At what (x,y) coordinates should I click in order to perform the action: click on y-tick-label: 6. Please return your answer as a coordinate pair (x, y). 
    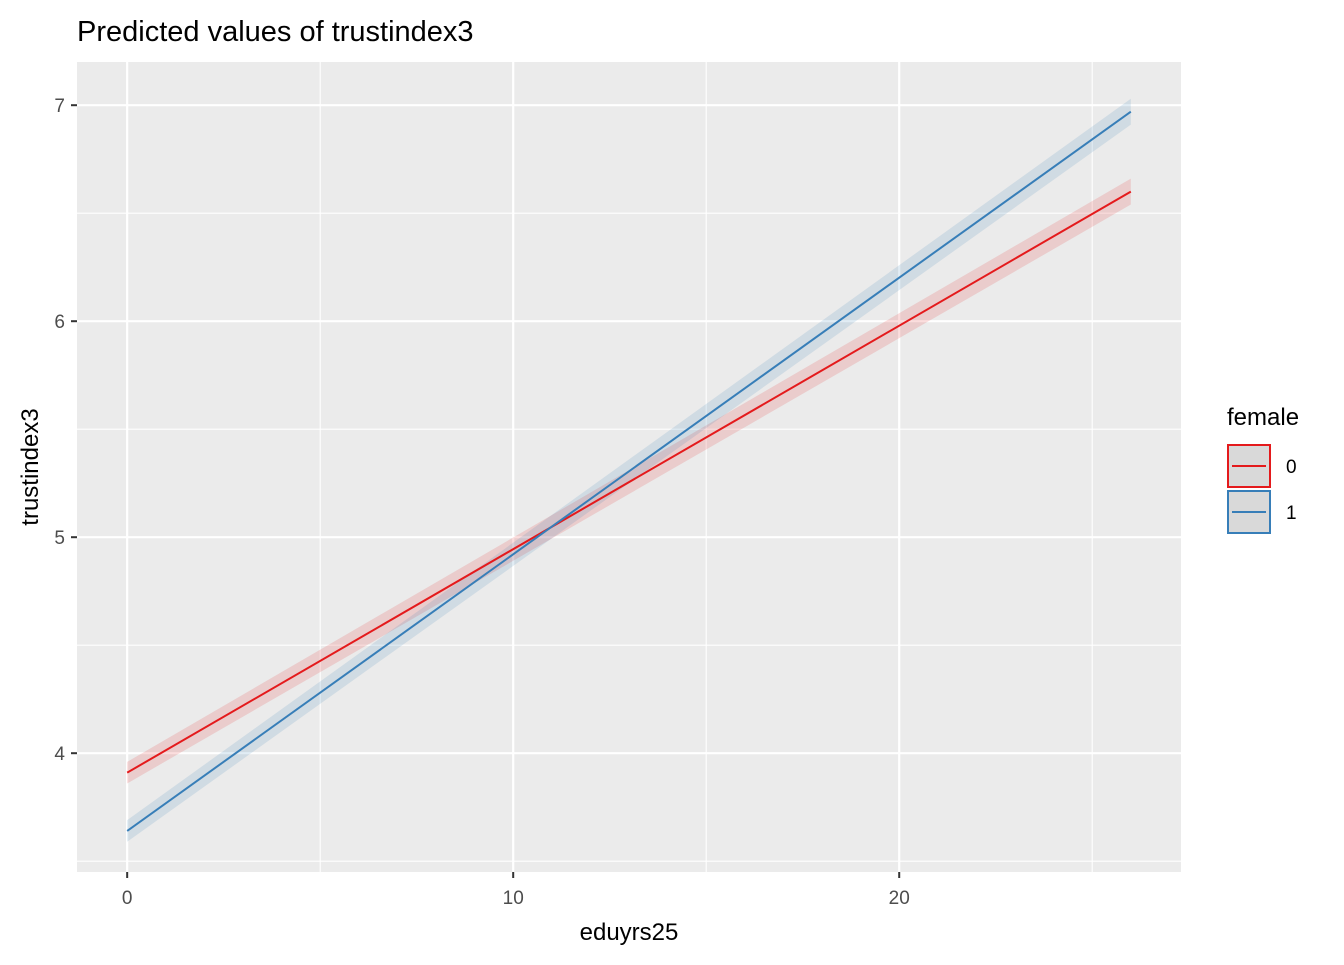
    Looking at the image, I should click on (59, 322).